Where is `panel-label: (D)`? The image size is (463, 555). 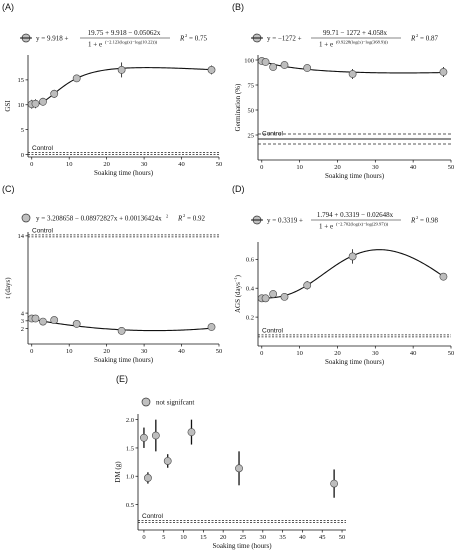
panel-label: (D) is located at coordinates (238, 189).